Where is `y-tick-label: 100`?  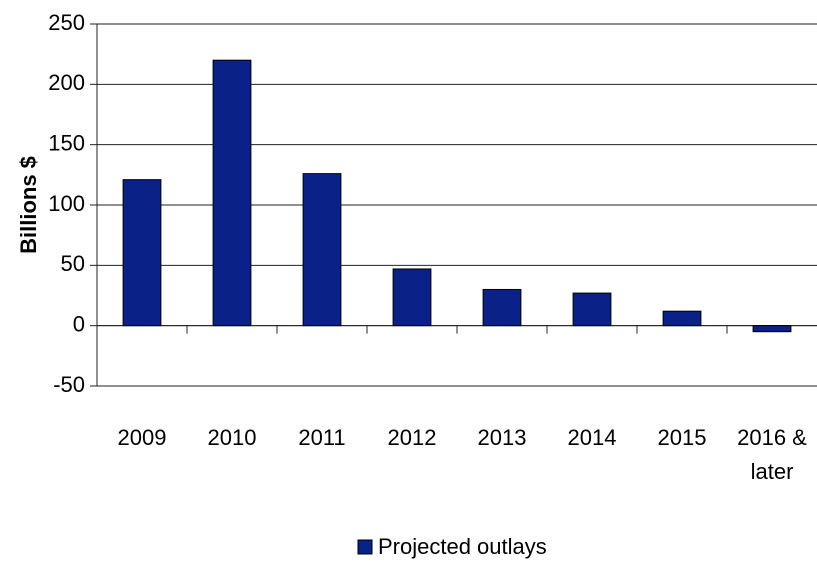 y-tick-label: 100 is located at coordinates (66, 203).